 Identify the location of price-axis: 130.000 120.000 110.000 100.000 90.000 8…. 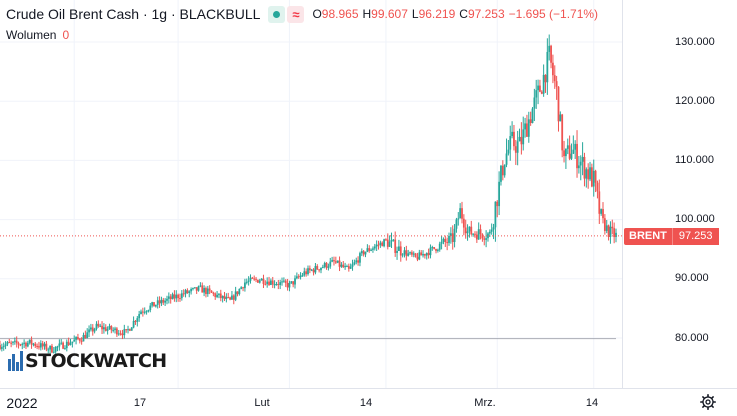
(679, 194).